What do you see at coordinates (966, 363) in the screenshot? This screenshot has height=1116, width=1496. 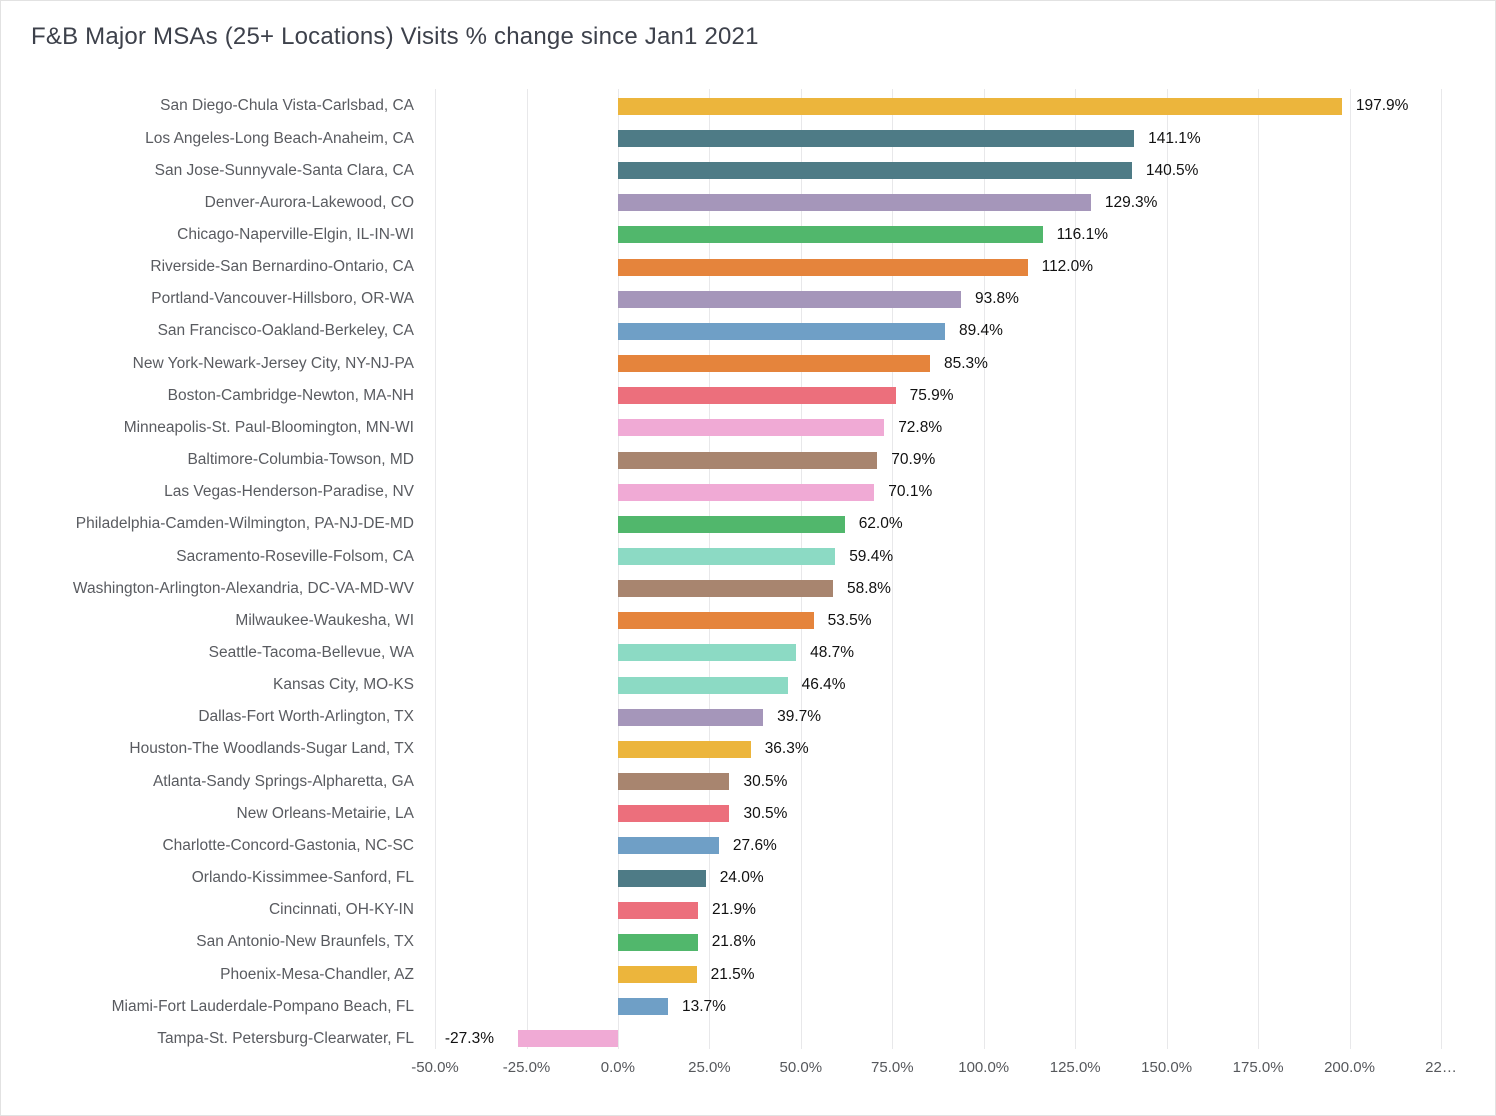 I see `value-label: 85.3%` at bounding box center [966, 363].